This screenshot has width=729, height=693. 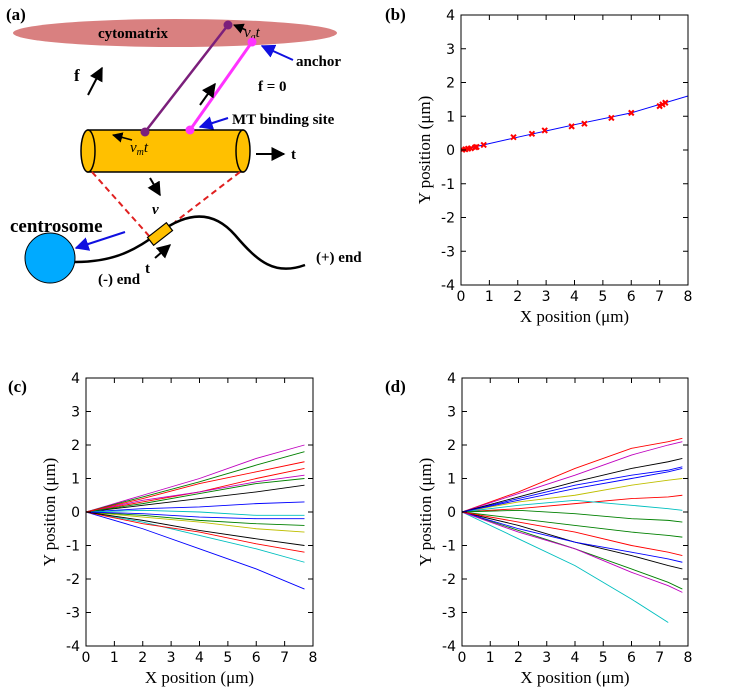 I want to click on tube-body, so click(x=165, y=151).